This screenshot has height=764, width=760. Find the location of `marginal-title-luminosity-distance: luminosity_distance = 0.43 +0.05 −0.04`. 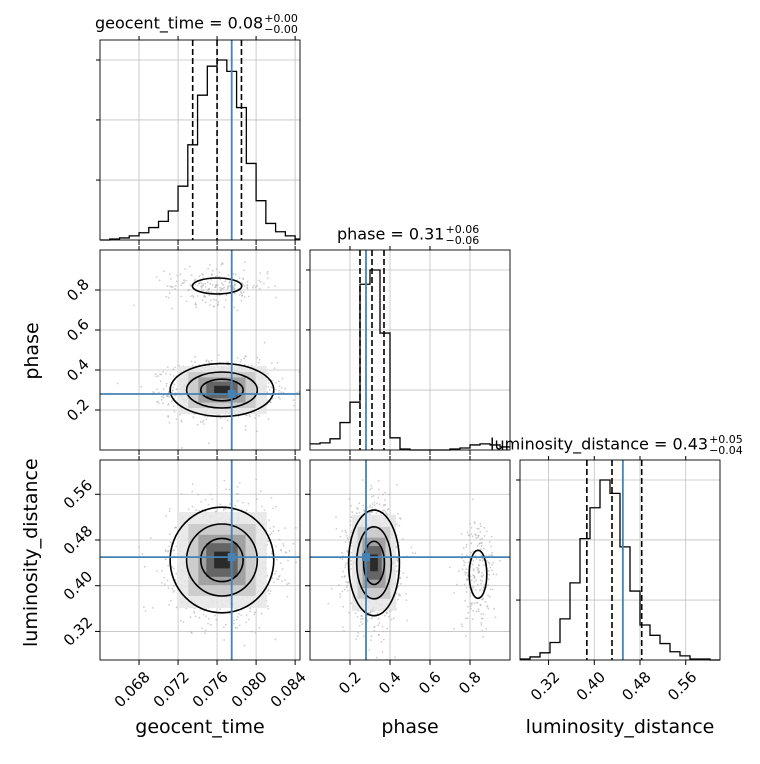

marginal-title-luminosity-distance: luminosity_distance = 0.43 +0.05 −0.04 is located at coordinates (616, 445).